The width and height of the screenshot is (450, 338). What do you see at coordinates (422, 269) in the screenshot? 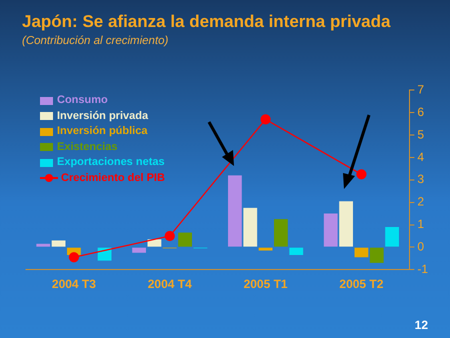
I see `y-tick-label: -1` at bounding box center [422, 269].